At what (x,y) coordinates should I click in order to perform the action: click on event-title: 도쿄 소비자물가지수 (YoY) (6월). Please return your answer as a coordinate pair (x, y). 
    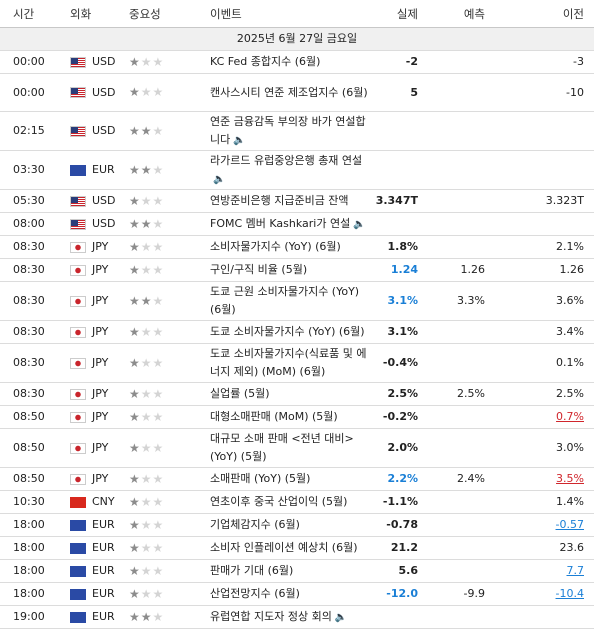
    Looking at the image, I should click on (287, 331).